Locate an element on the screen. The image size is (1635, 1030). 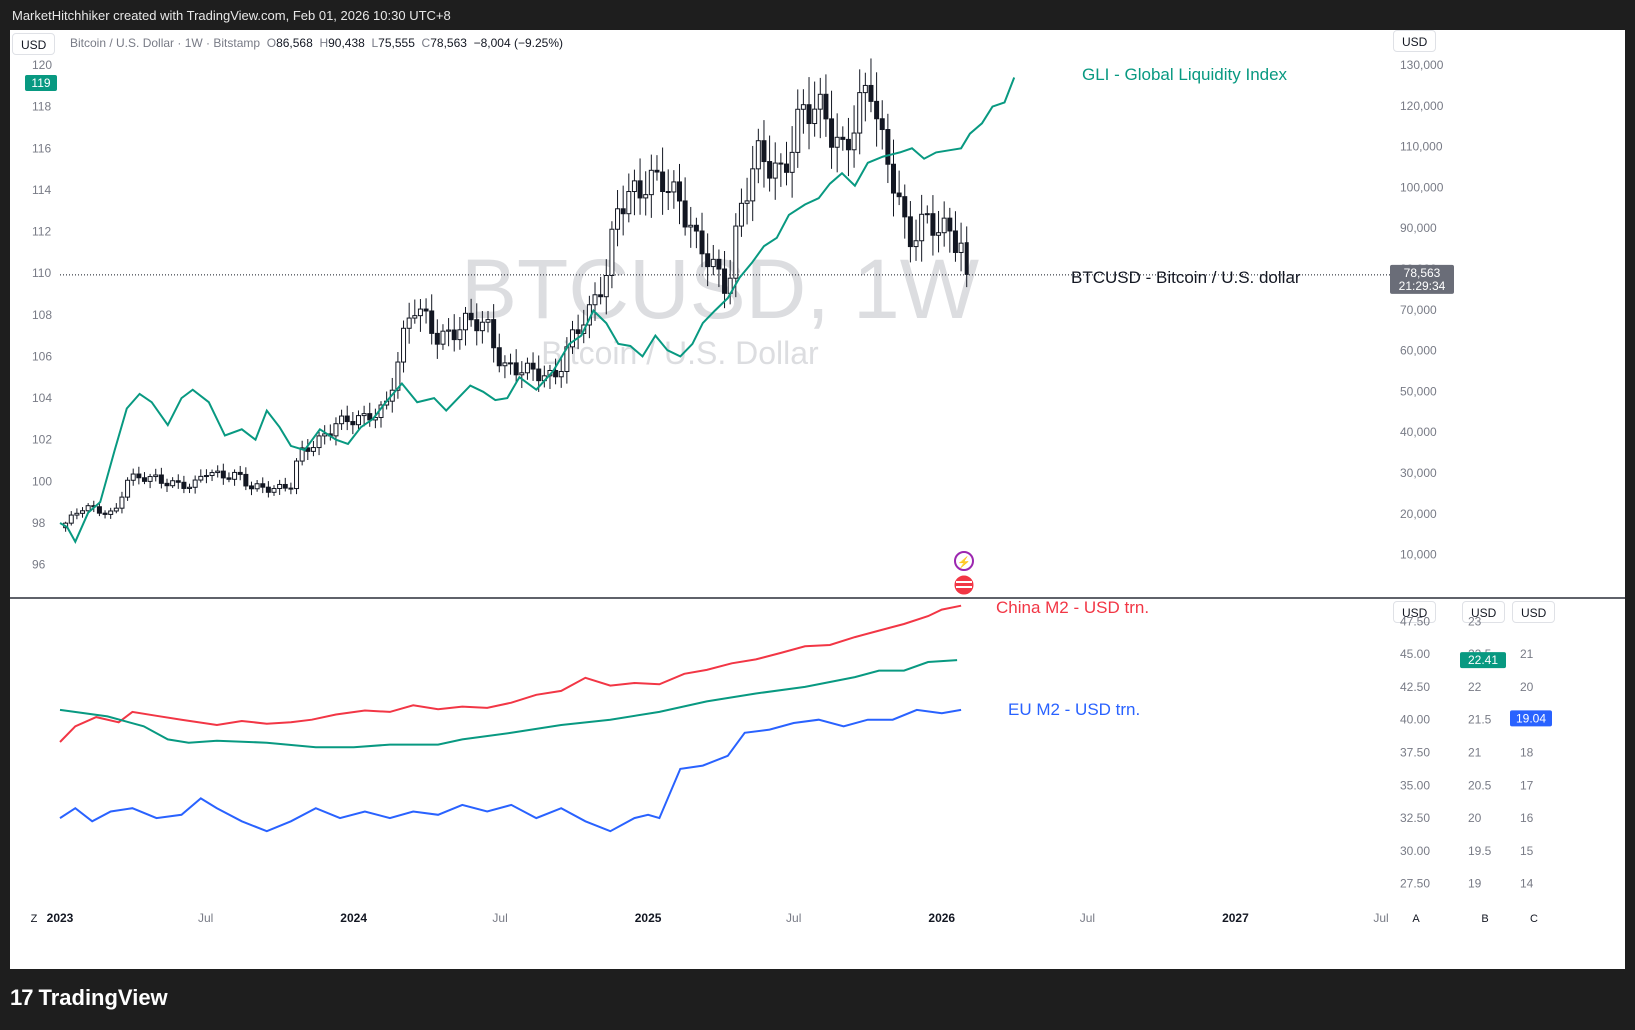
price-axis-tick: 40,000 is located at coordinates (1418, 432).